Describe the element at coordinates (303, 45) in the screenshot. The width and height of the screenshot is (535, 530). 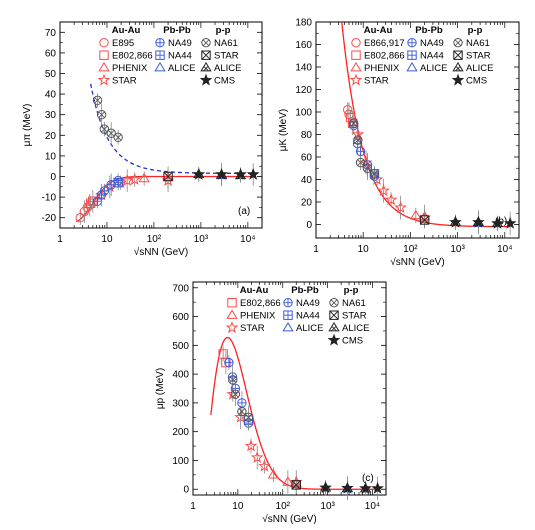
I see `y-tick-label: 160` at that location.